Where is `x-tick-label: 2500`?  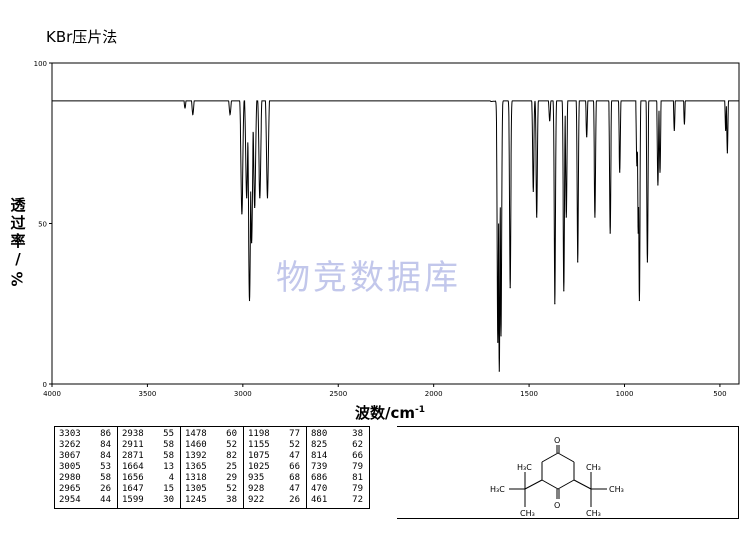
x-tick-label: 2500 is located at coordinates (338, 394).